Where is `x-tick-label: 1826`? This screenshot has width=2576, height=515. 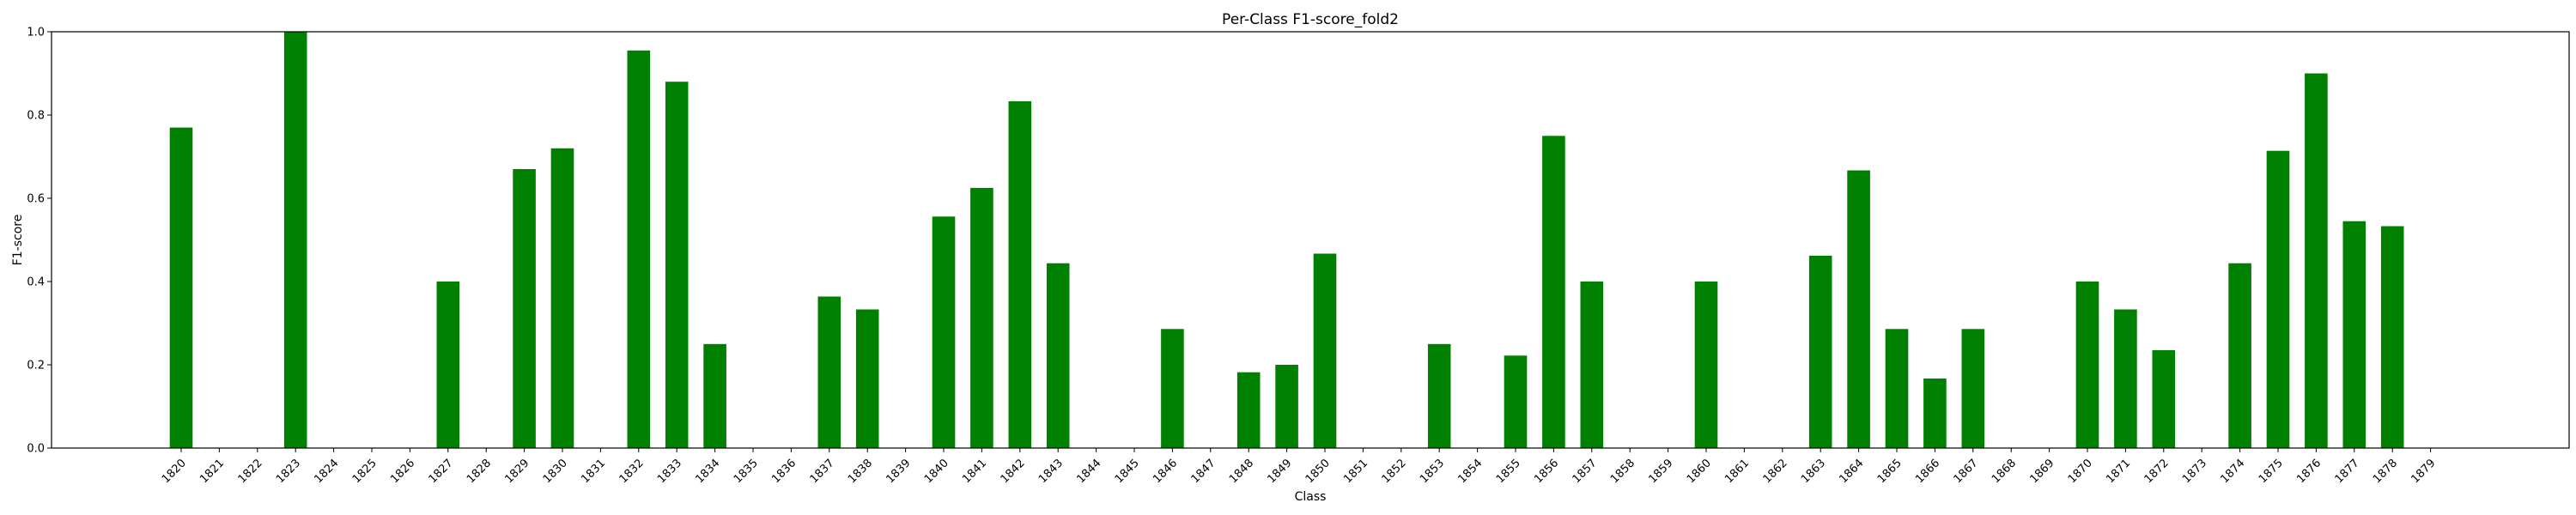 x-tick-label: 1826 is located at coordinates (402, 471).